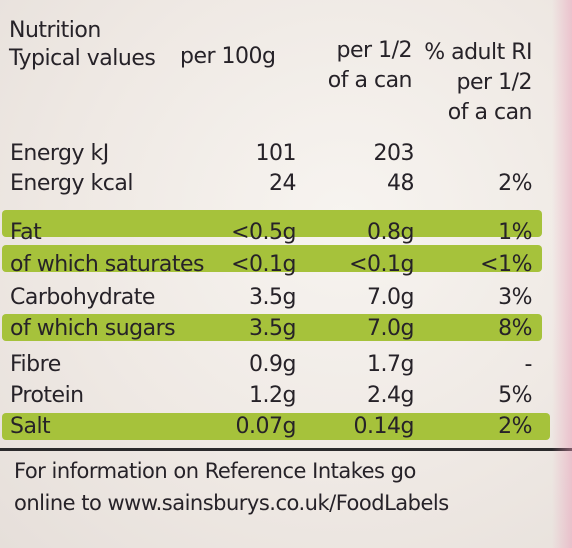 The image size is (572, 548). What do you see at coordinates (26, 232) in the screenshot?
I see `nutrient-name: Fat` at bounding box center [26, 232].